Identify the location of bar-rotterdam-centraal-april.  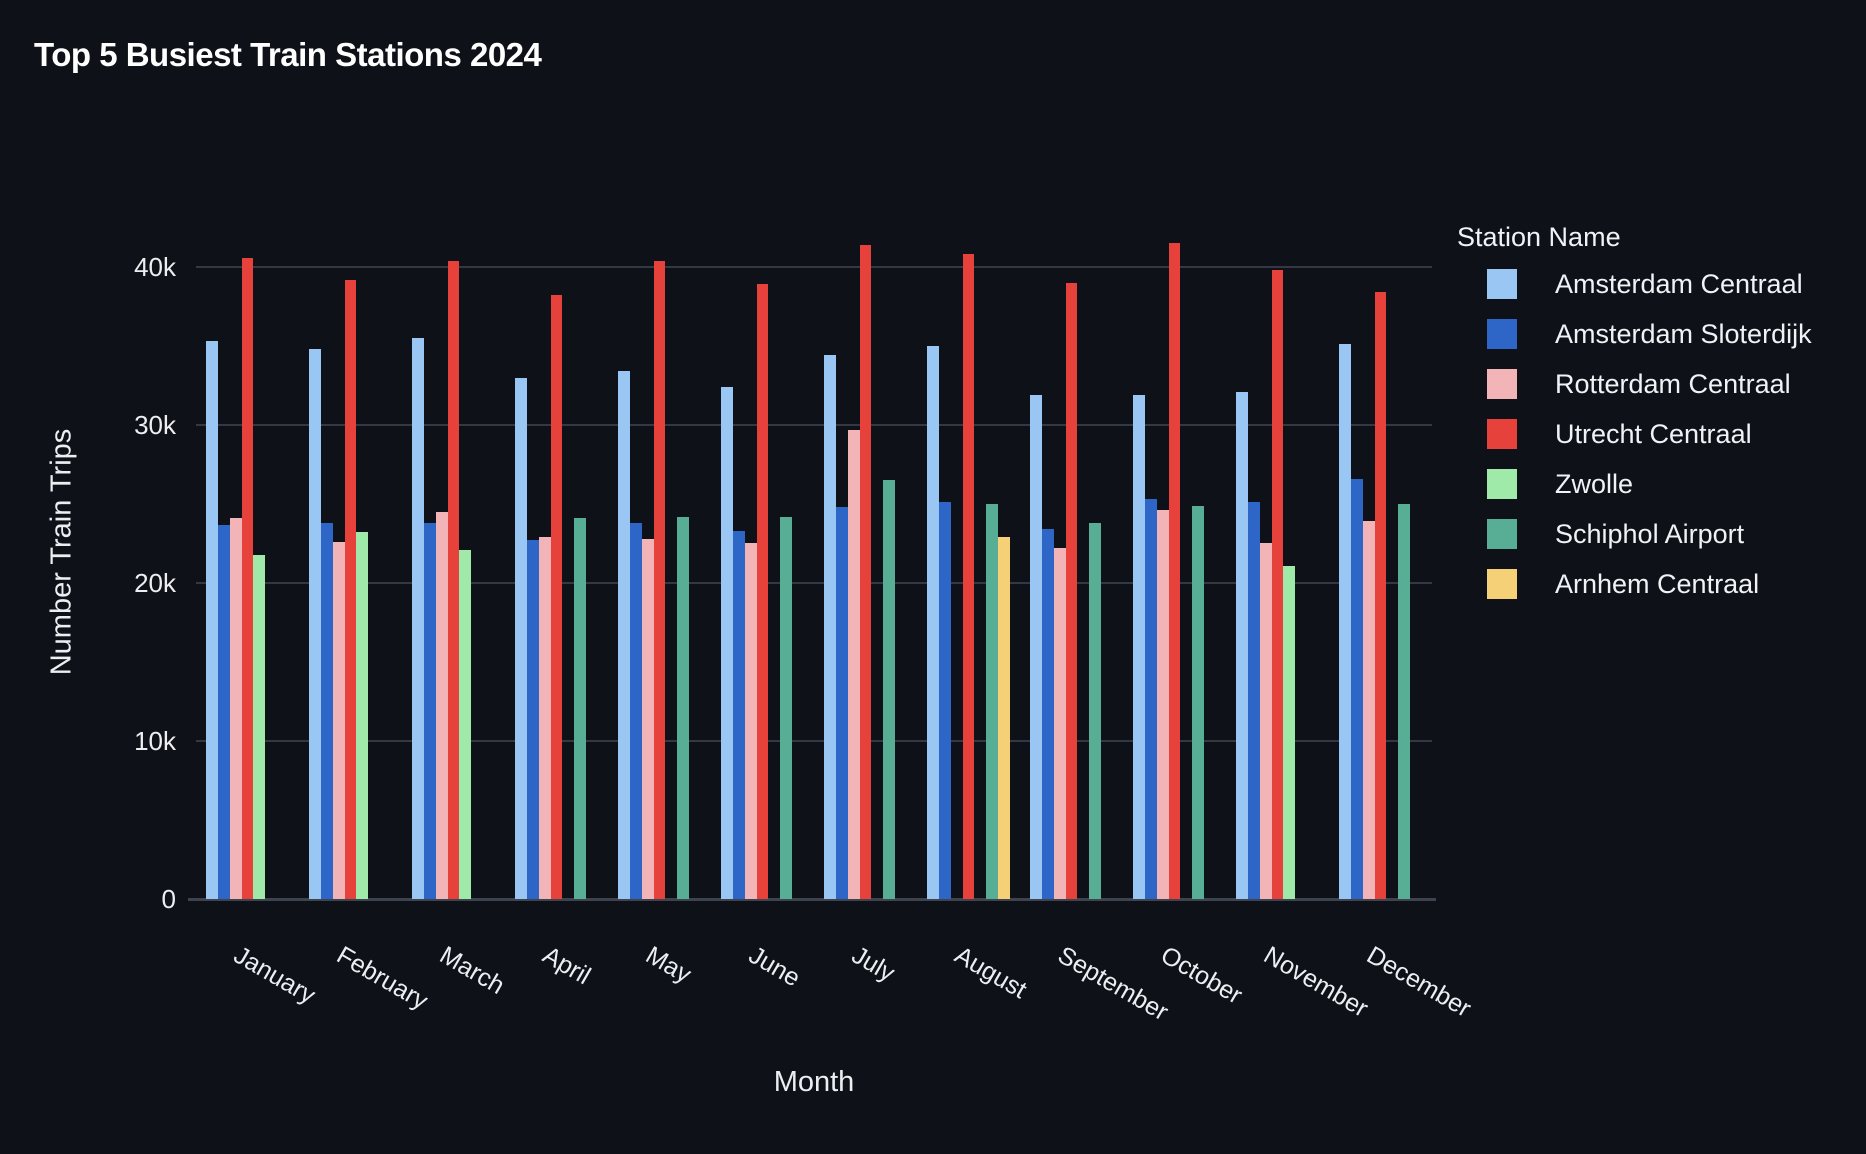
(544, 718).